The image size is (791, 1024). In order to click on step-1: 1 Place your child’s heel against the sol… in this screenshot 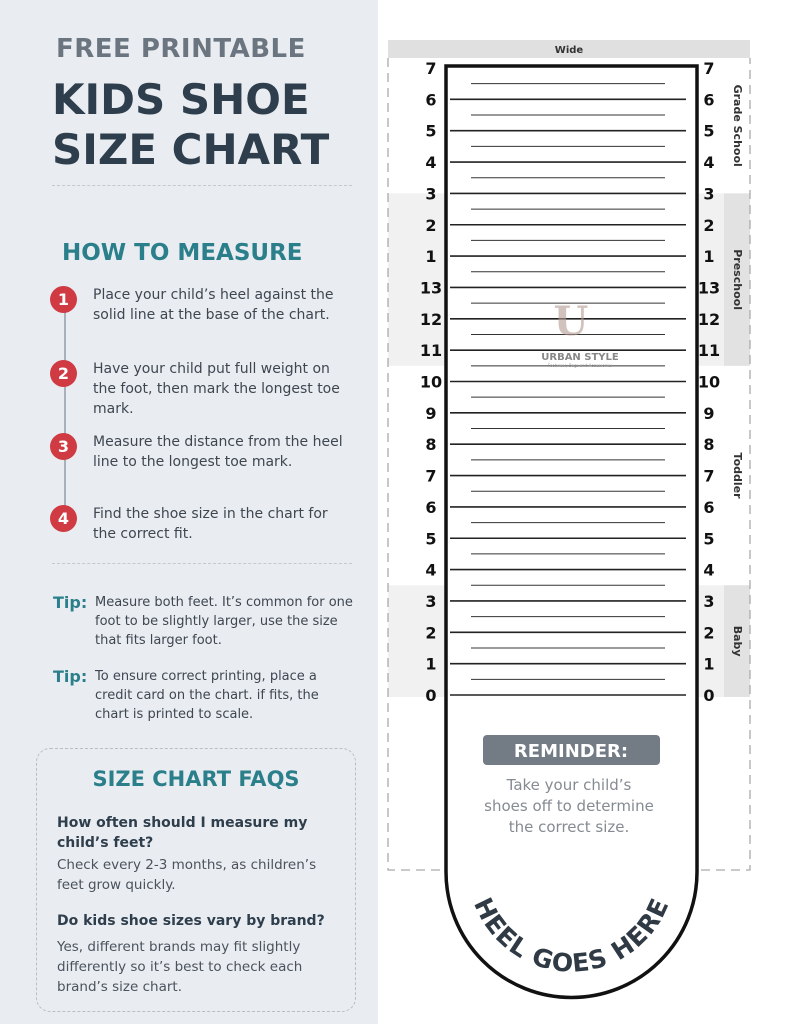, I will do `click(196, 305)`.